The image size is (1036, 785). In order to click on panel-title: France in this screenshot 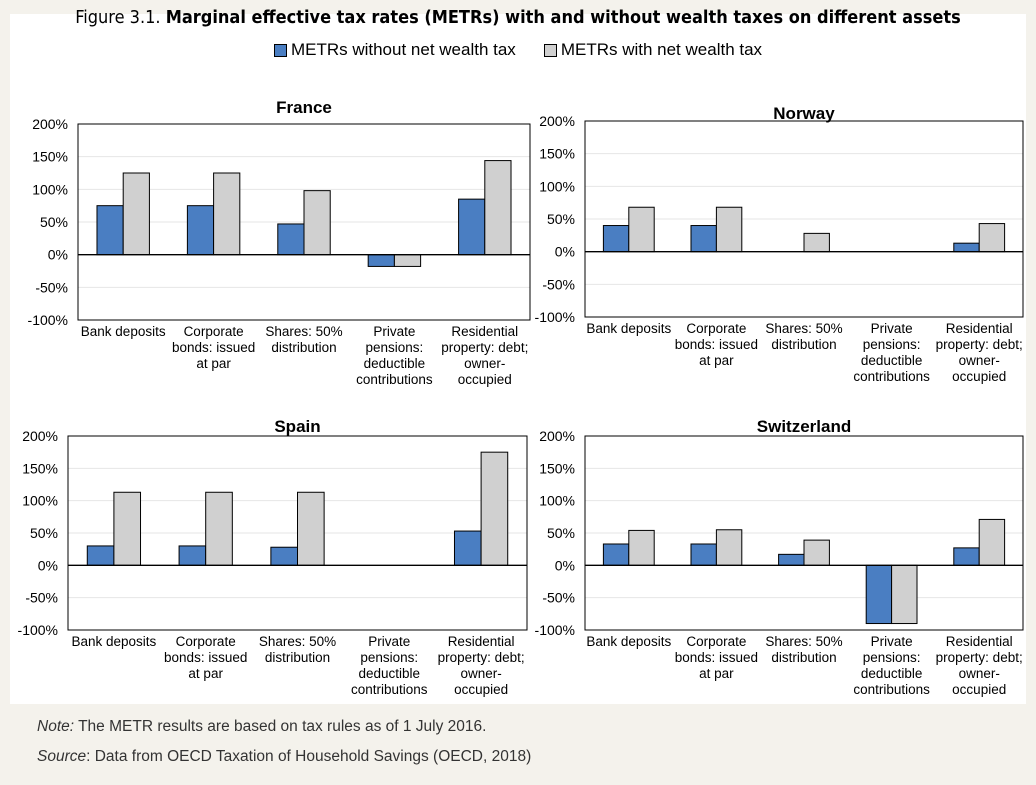, I will do `click(304, 107)`.